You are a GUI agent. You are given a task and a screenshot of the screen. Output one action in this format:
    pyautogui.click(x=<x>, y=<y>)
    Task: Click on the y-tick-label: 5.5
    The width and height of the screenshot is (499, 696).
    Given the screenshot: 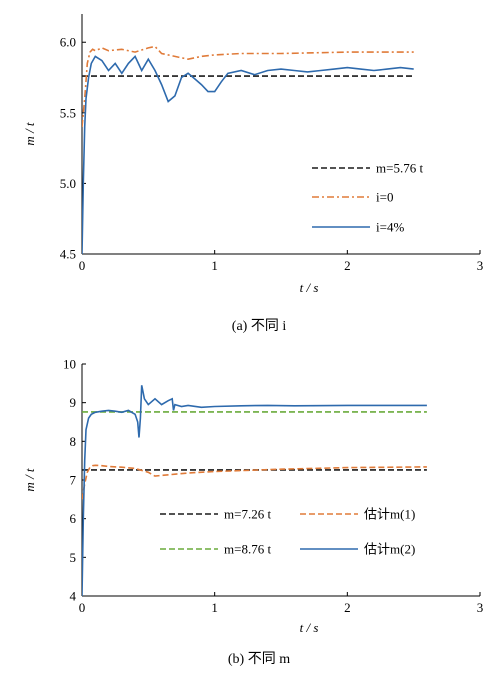 What is the action you would take?
    pyautogui.click(x=68, y=112)
    